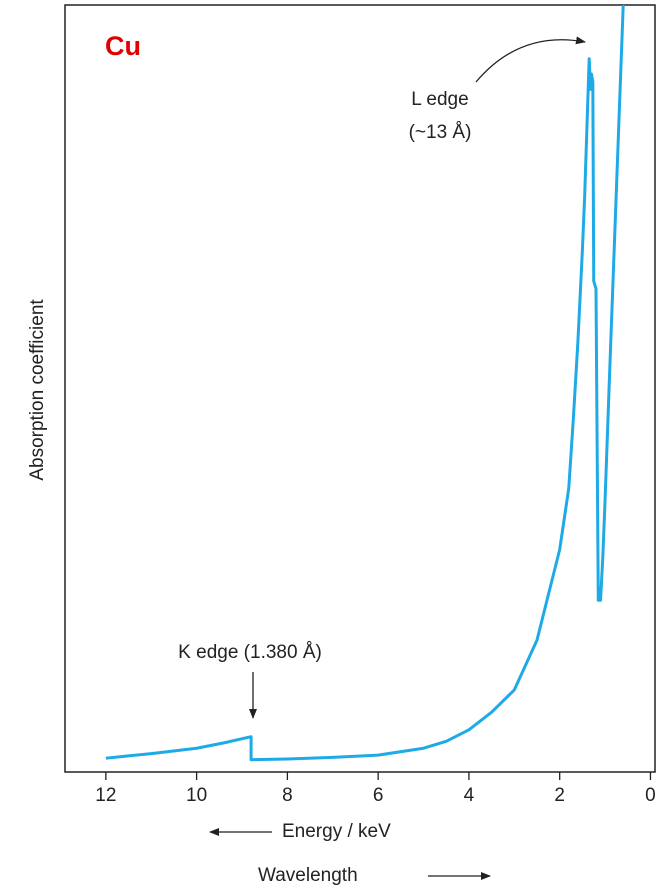 The width and height of the screenshot is (661, 895). Describe the element at coordinates (378, 795) in the screenshot. I see `x-tick-label: 6` at that location.